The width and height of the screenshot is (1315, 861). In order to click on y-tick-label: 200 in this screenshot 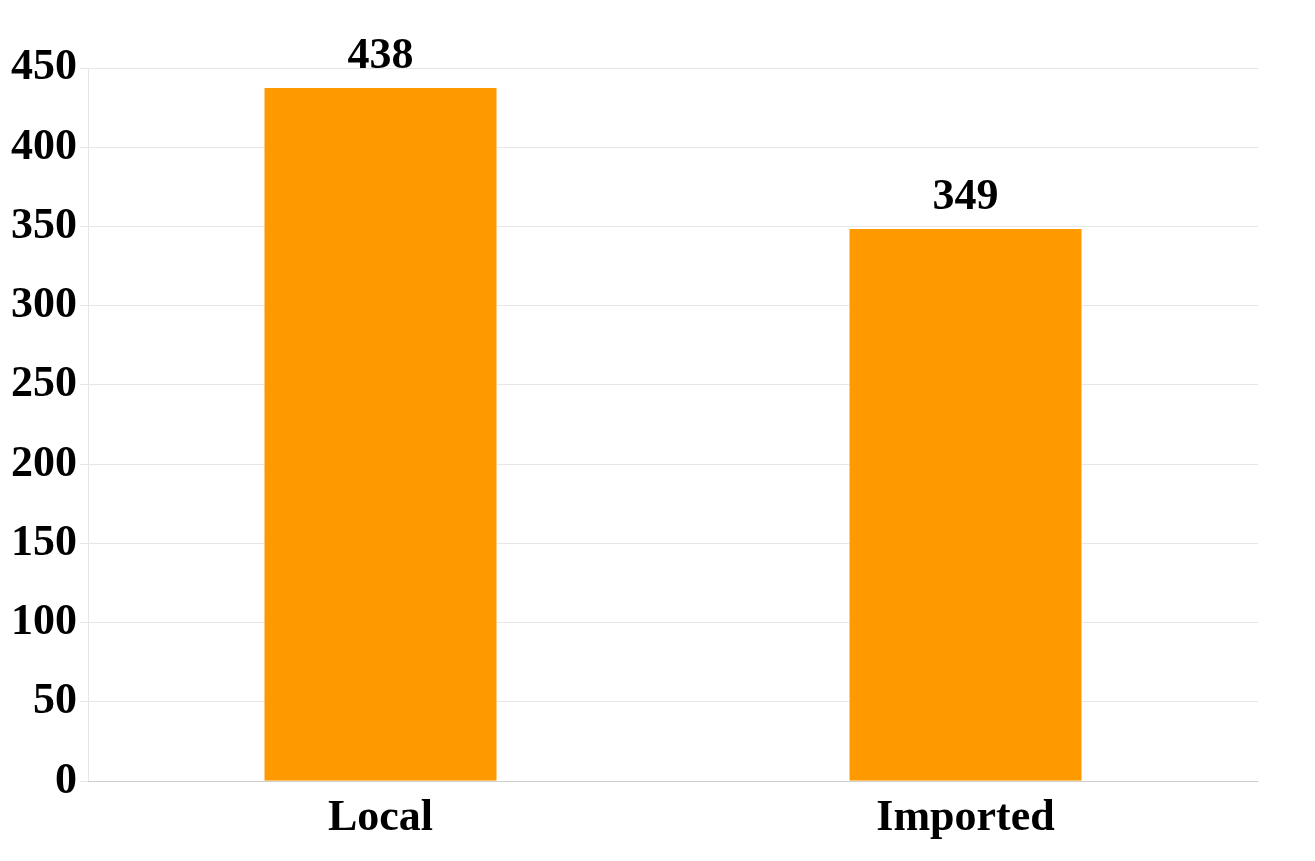, I will do `click(44, 461)`.